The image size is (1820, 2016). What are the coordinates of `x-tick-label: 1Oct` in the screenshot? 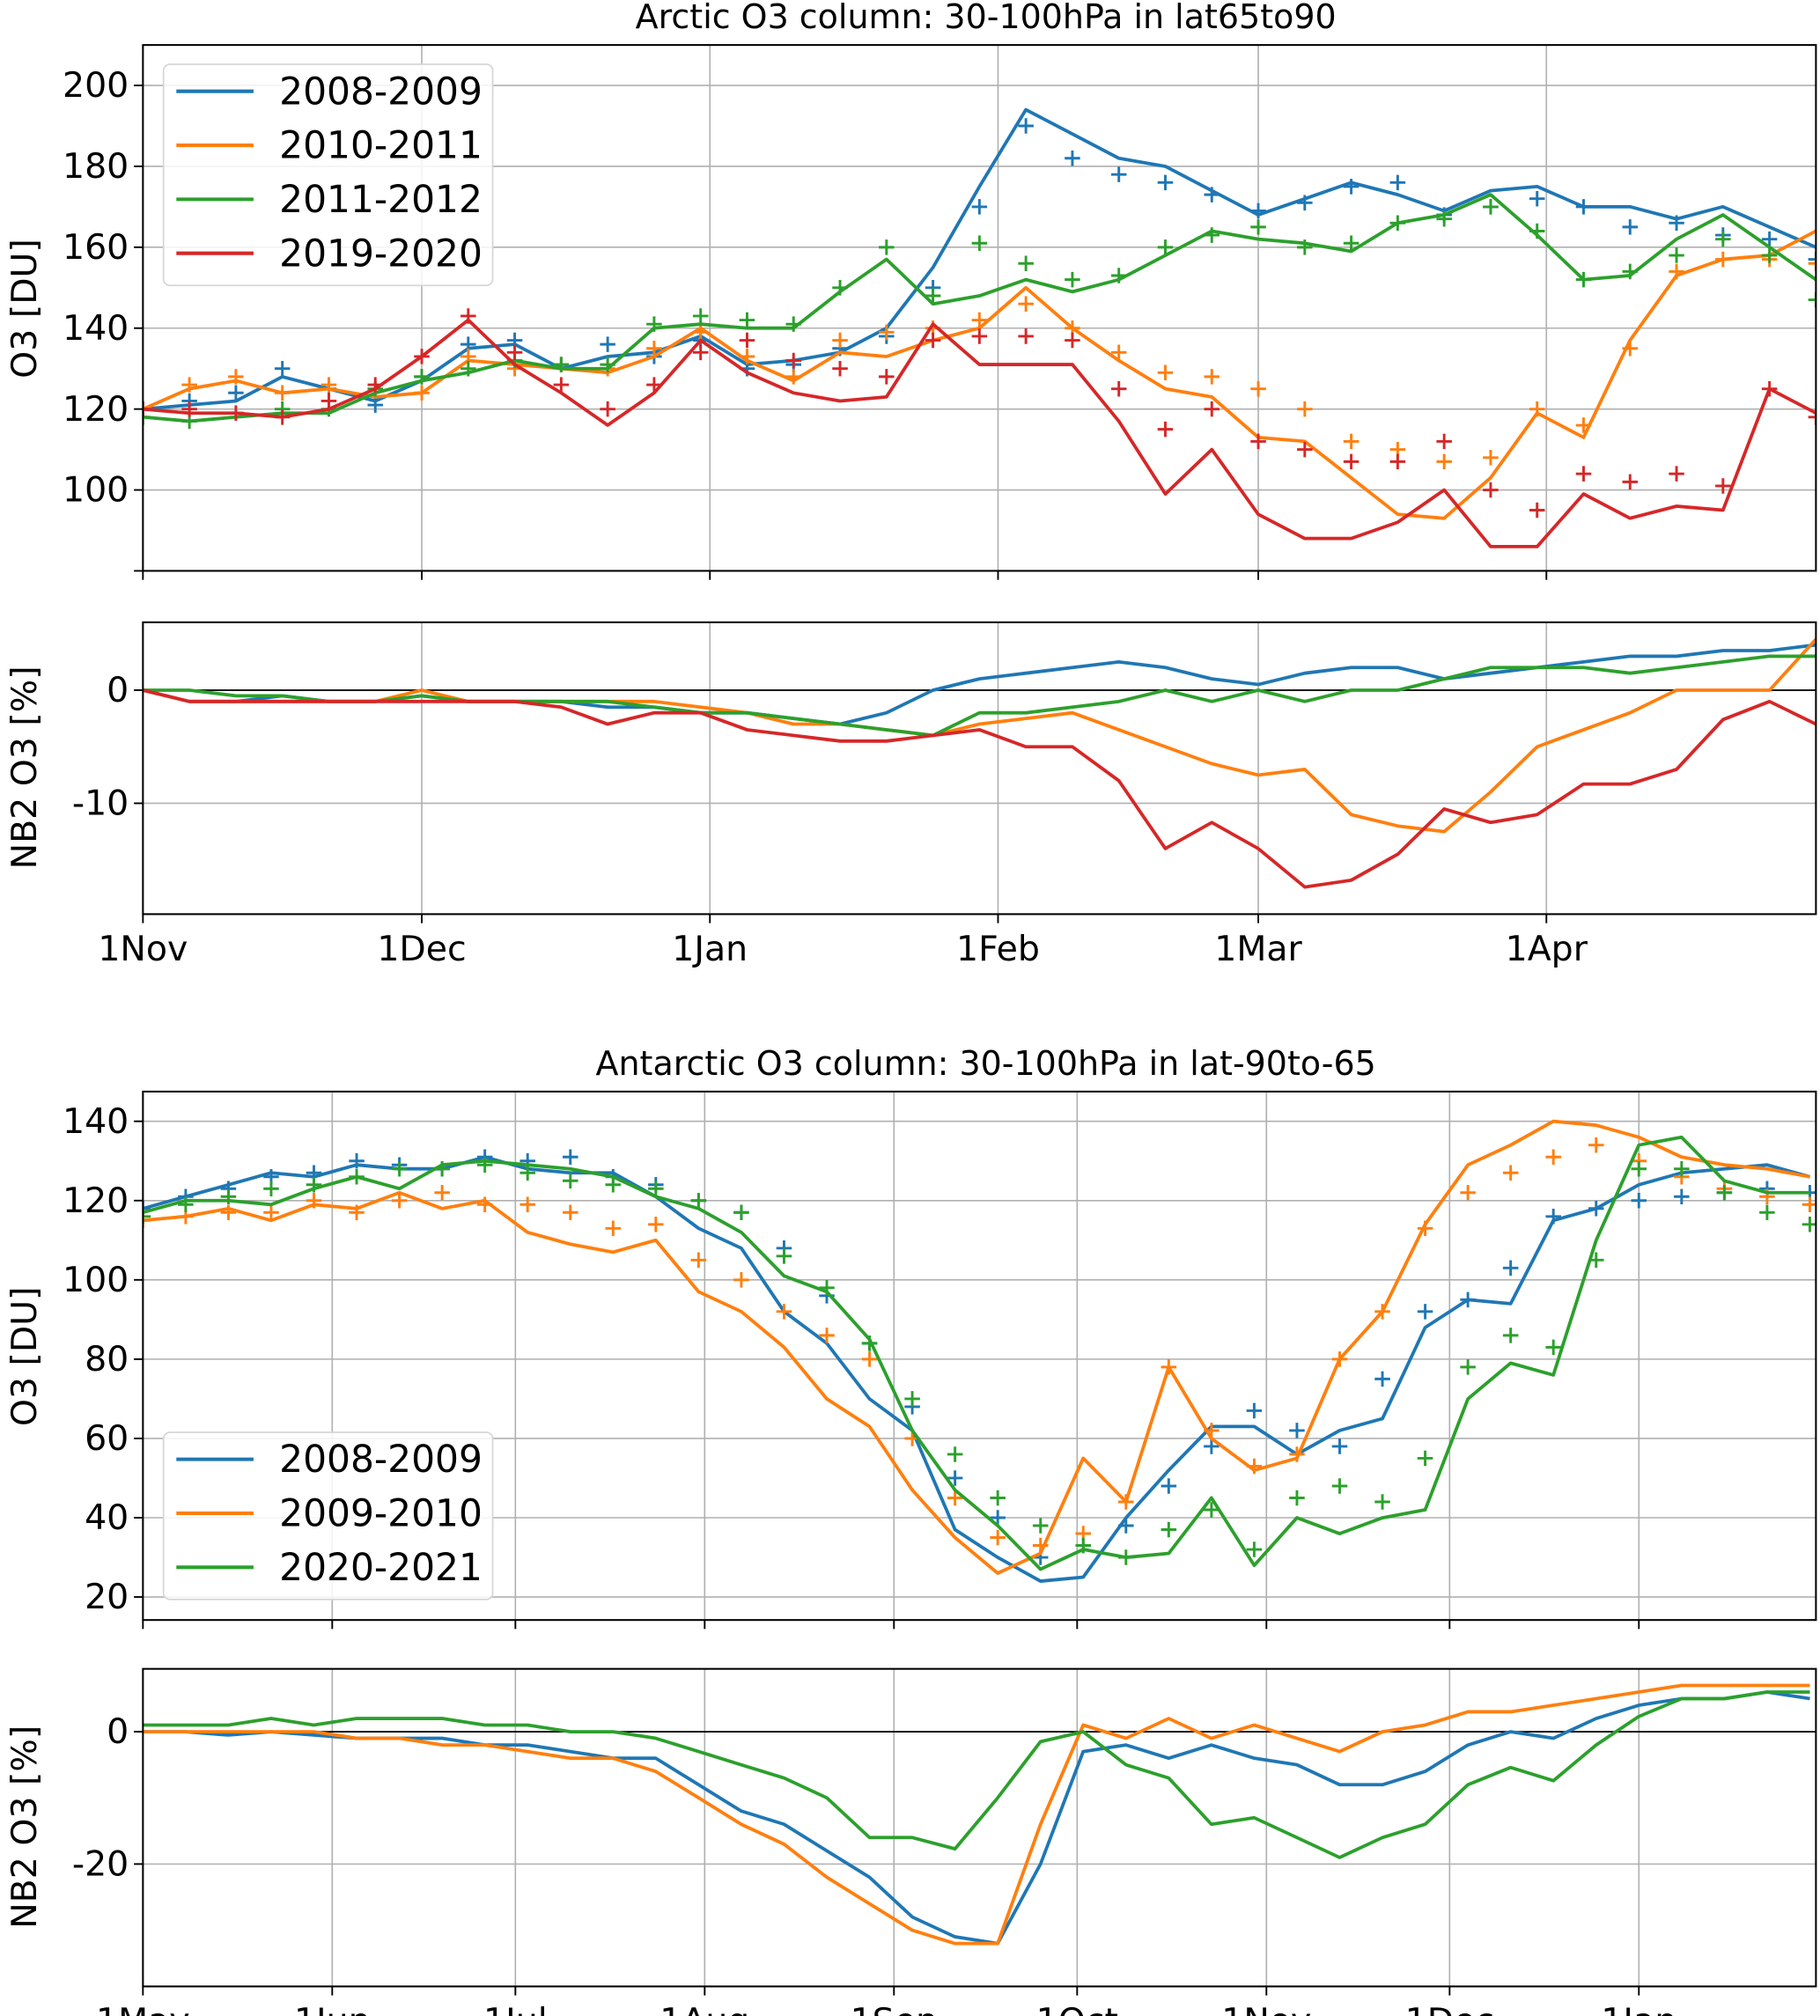 It's located at (1077, 2008).